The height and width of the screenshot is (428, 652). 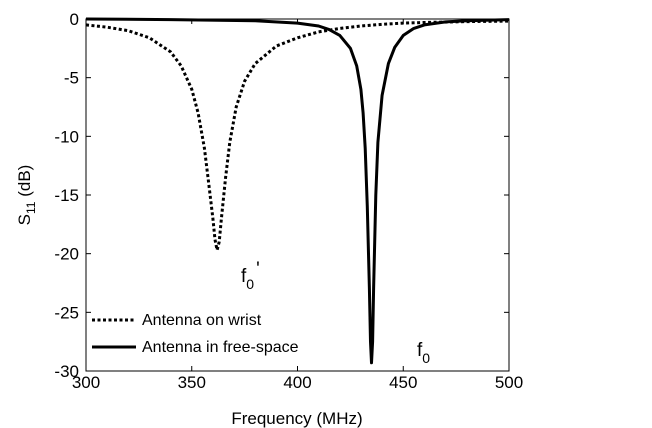 I want to click on y-tick-label: -15, so click(x=66, y=195).